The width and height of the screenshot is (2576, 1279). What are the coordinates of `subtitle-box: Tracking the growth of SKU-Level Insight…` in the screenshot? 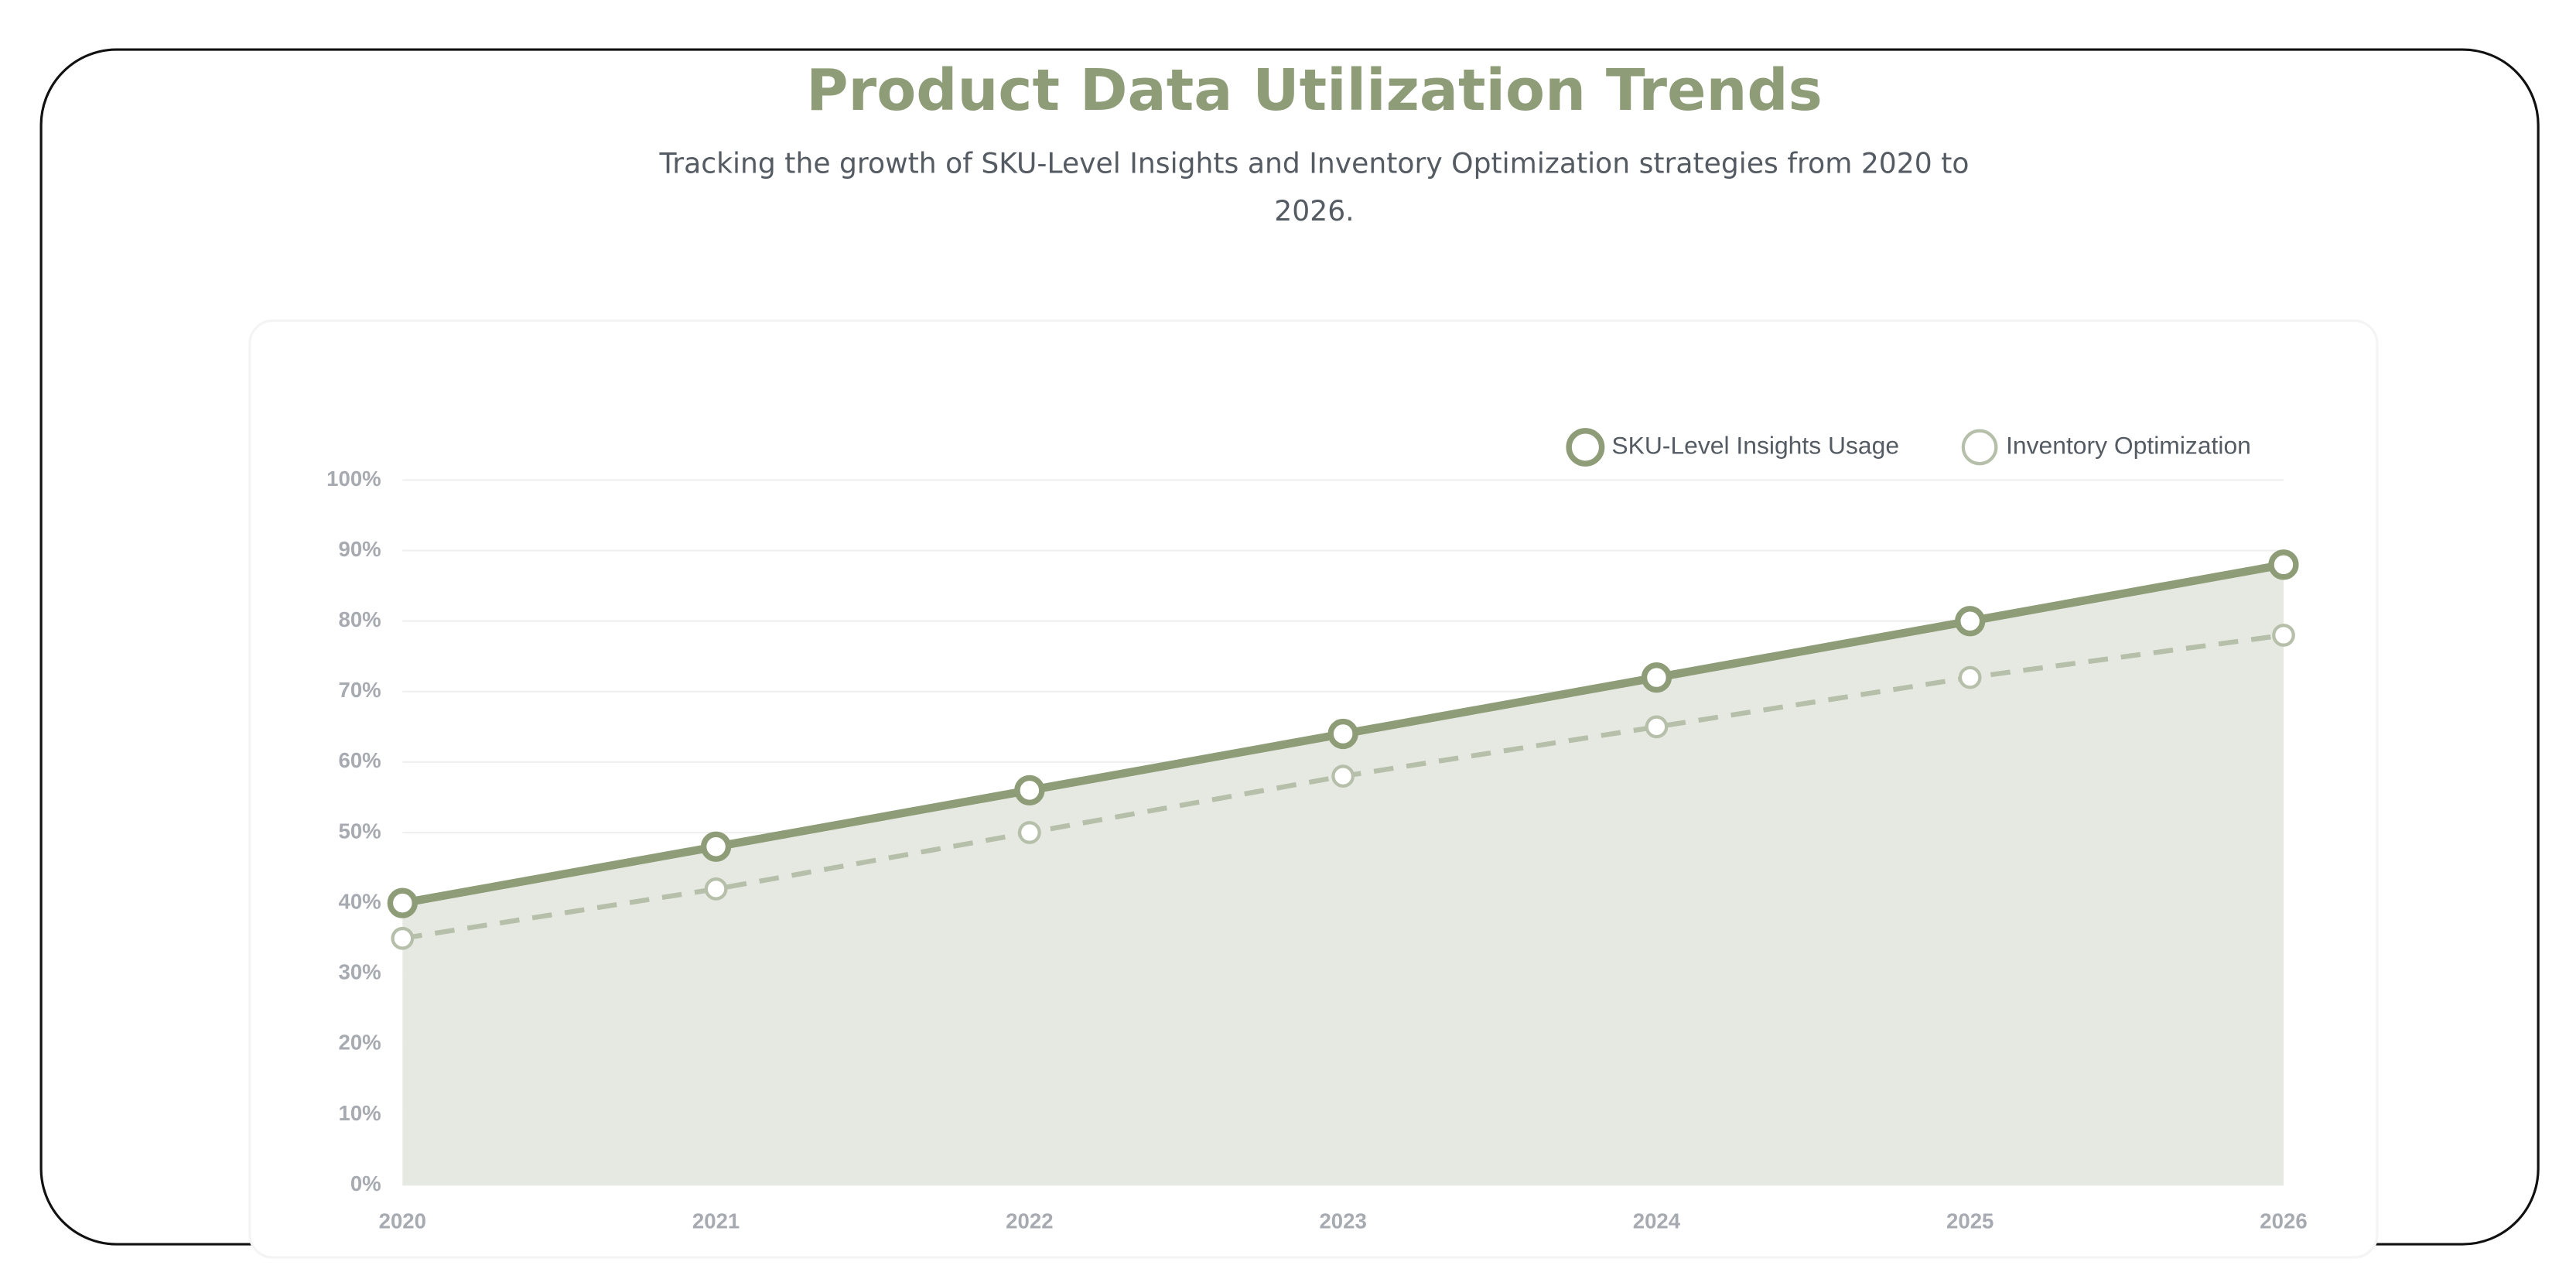 It's located at (1314, 188).